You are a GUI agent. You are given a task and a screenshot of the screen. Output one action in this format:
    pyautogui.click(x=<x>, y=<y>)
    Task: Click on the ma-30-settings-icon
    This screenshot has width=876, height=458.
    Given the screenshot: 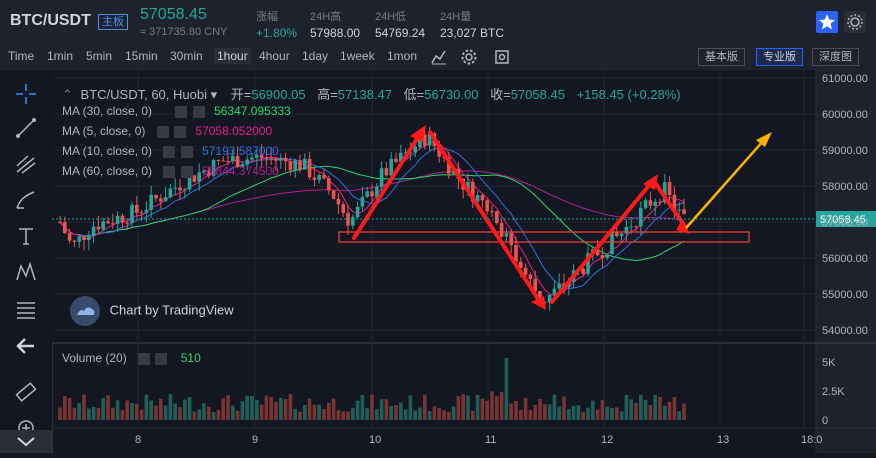 What is the action you would take?
    pyautogui.click(x=181, y=111)
    